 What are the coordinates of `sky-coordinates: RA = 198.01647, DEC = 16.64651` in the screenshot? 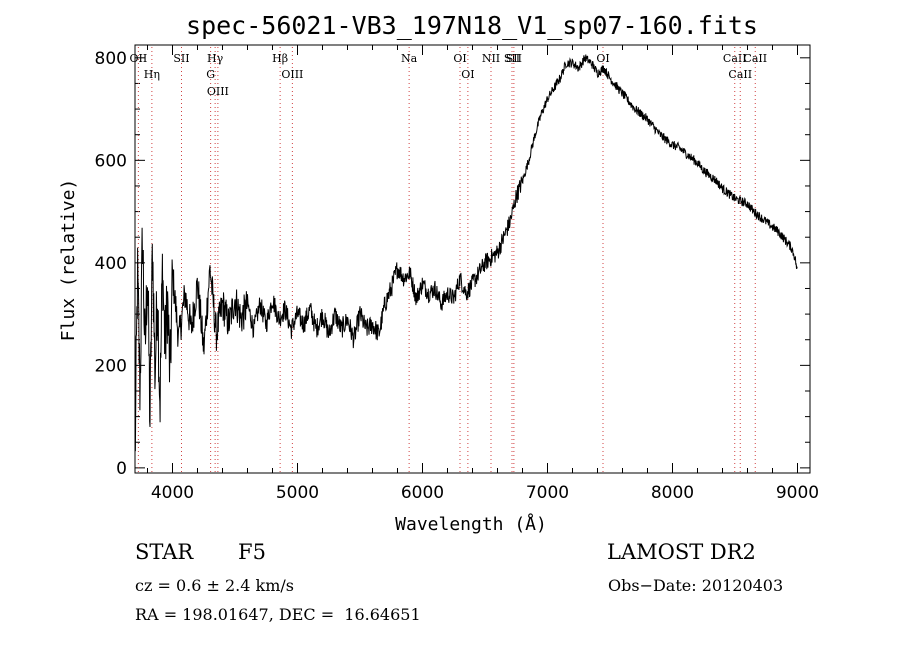 It's located at (278, 614).